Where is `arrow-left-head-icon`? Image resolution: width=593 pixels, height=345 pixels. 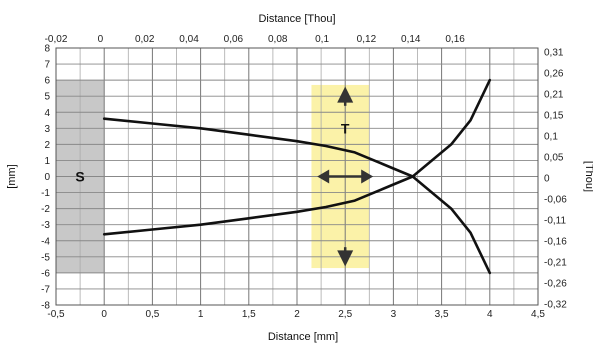 arrow-left-head-icon is located at coordinates (323, 176).